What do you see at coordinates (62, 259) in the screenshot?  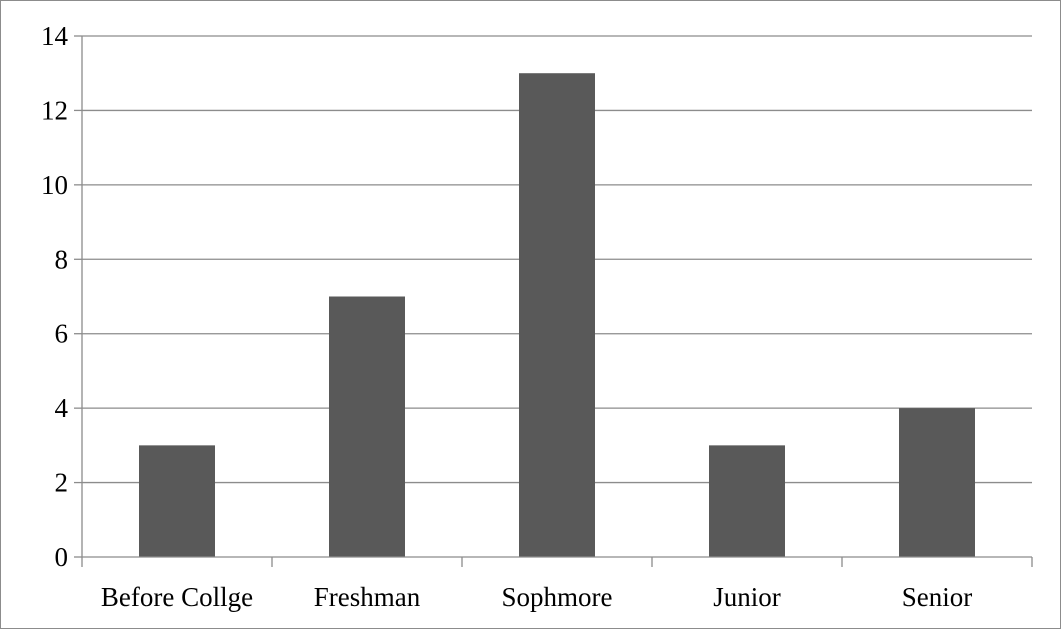 I see `y-tick-label: 8` at bounding box center [62, 259].